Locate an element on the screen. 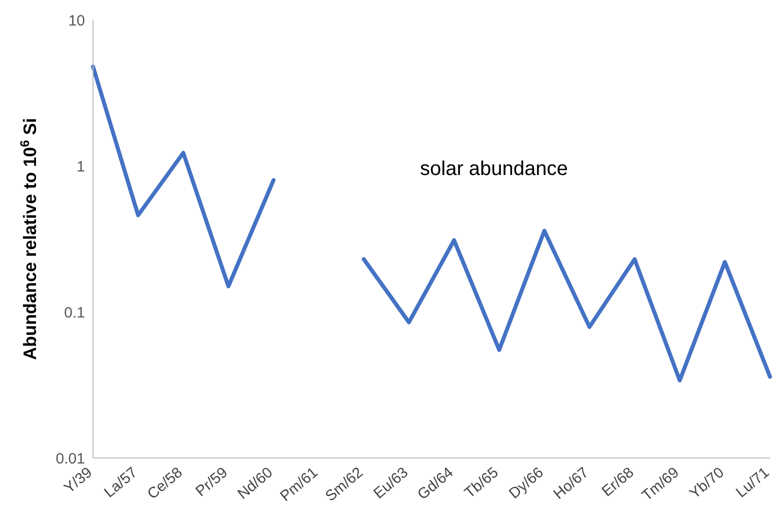 The width and height of the screenshot is (778, 532). y-tick-label: 0.1 is located at coordinates (74, 313).